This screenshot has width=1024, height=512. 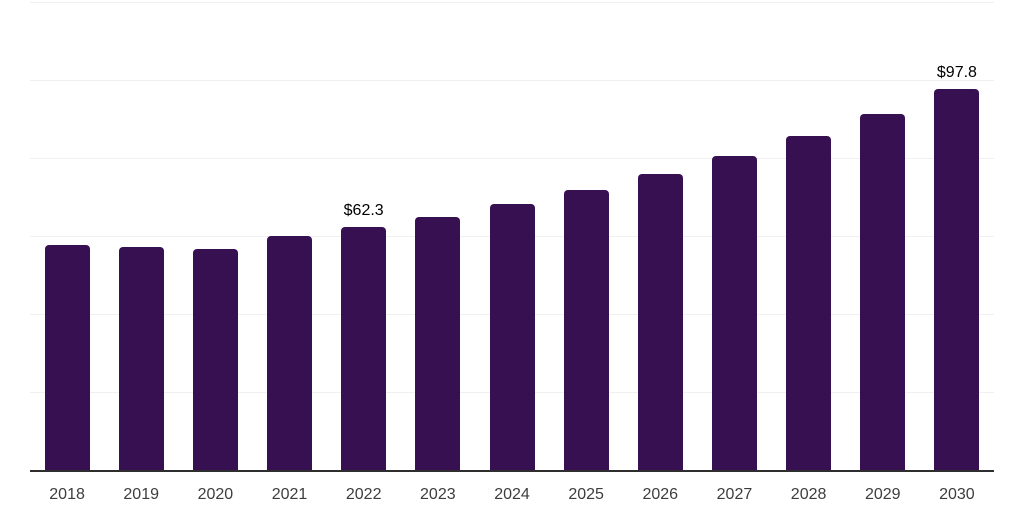 I want to click on x-tick-label-2030: 2030, so click(x=957, y=494).